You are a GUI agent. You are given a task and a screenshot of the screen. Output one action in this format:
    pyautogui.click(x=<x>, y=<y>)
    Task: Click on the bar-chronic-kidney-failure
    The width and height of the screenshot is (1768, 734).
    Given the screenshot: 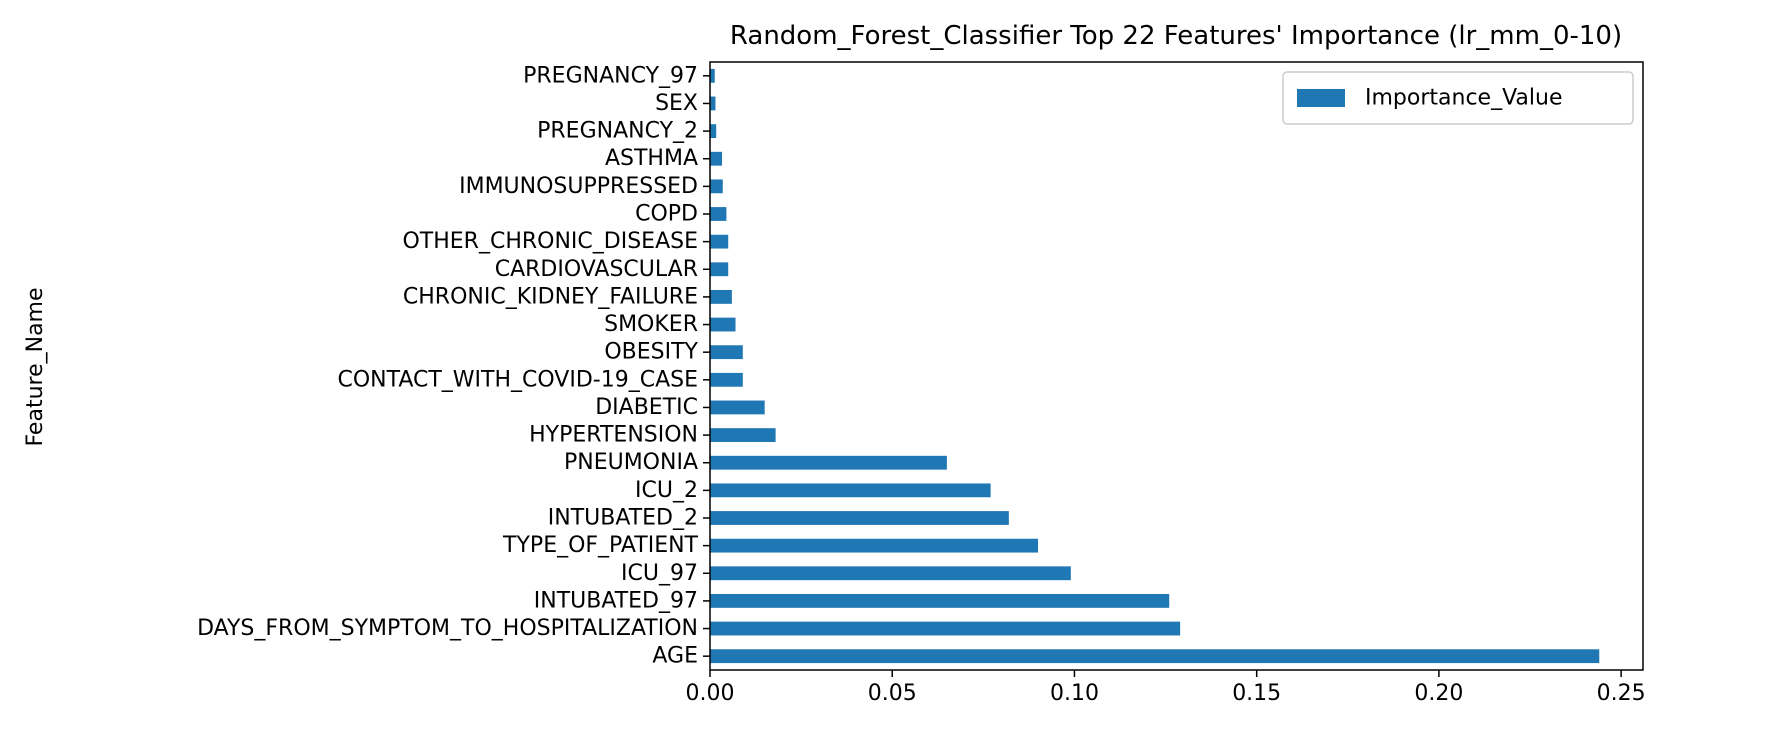 What is the action you would take?
    pyautogui.click(x=721, y=297)
    